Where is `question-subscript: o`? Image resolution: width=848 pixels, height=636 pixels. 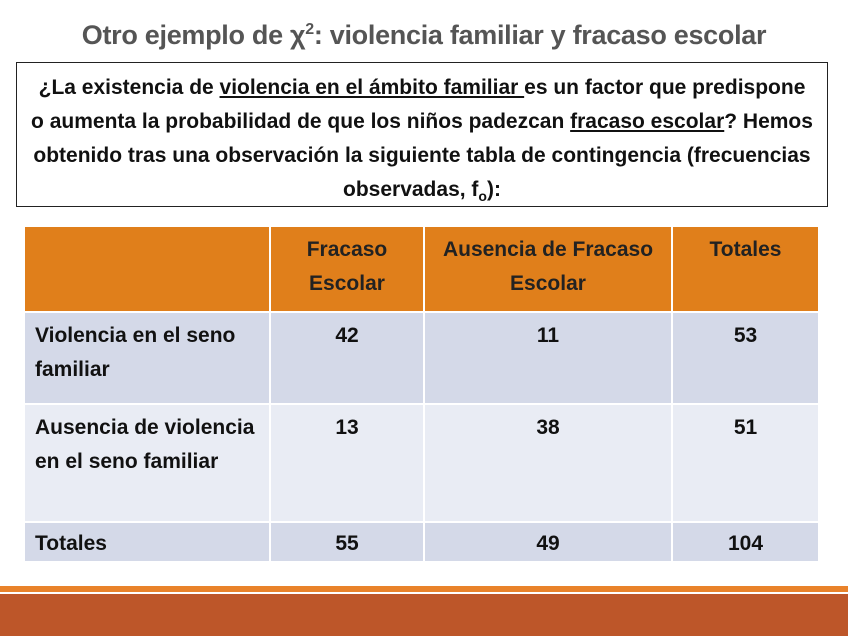
question-subscript: o is located at coordinates (482, 196).